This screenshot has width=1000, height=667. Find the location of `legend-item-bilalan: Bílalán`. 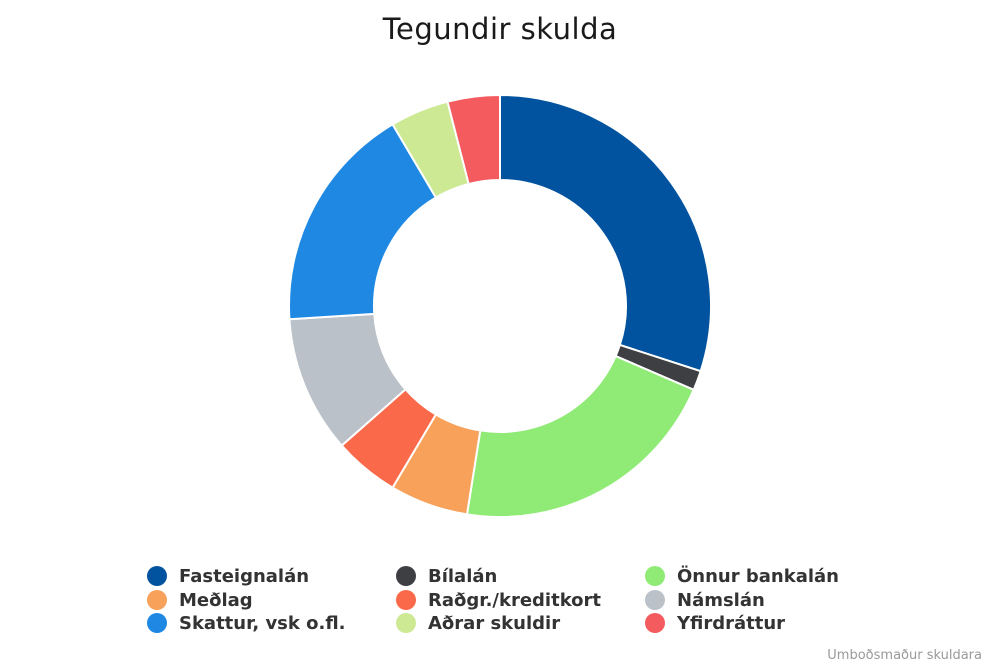

legend-item-bilalan: Bílalán is located at coordinates (446, 576).